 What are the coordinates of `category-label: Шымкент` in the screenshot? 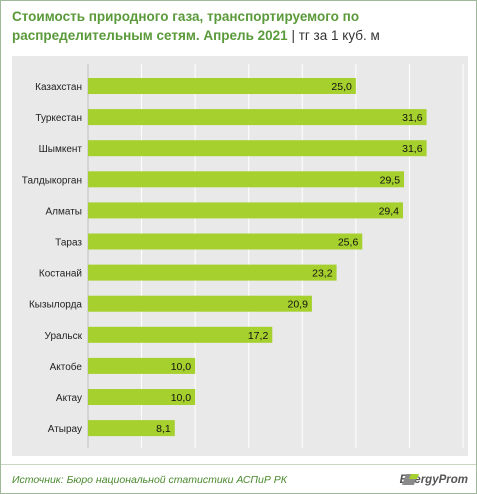 It's located at (61, 149).